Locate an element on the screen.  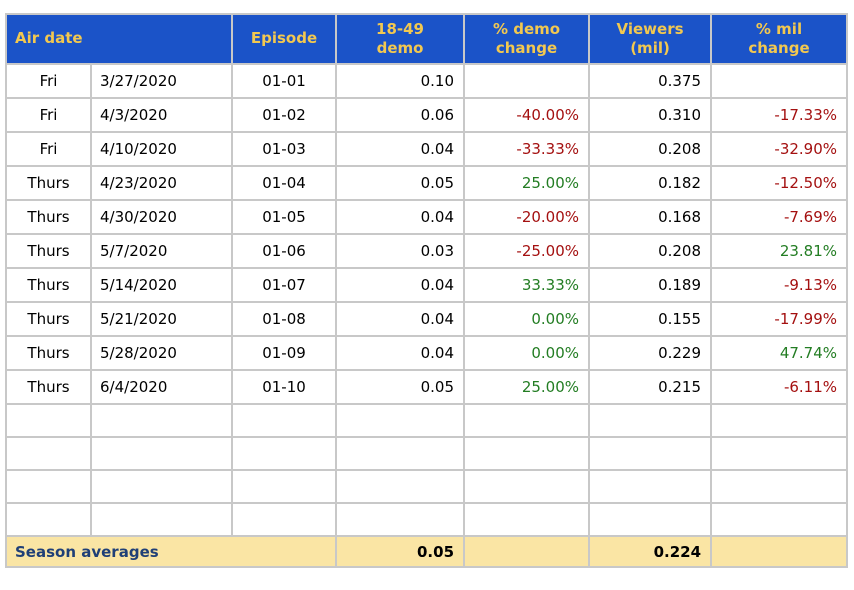
table-row: Fri 3/27/2020 01-01 0.10 0.375 is located at coordinates (427, 81).